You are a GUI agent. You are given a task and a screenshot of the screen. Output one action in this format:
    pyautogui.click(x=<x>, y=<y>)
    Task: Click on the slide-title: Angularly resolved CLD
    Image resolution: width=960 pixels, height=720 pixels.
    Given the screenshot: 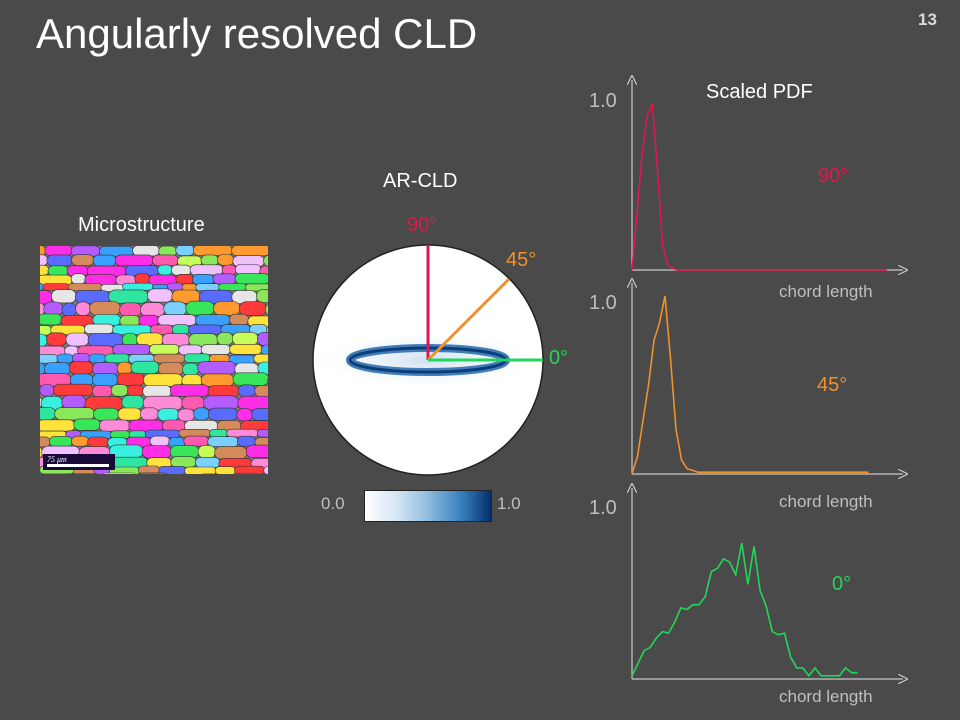 What is the action you would take?
    pyautogui.click(x=257, y=33)
    